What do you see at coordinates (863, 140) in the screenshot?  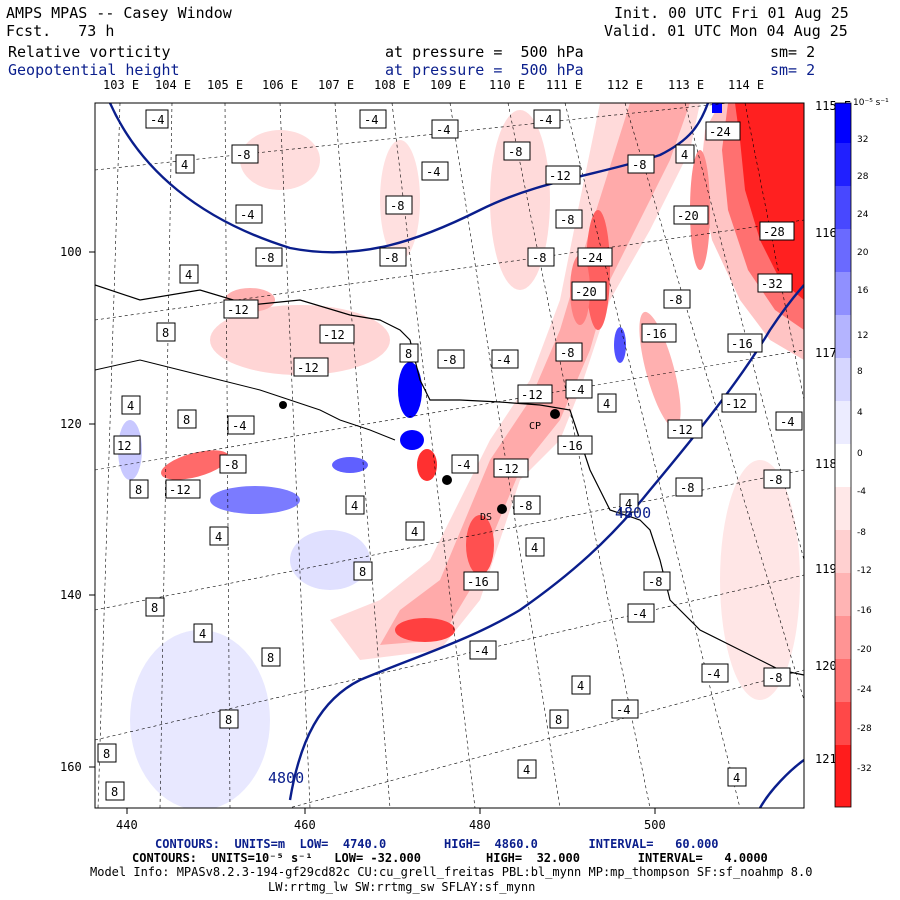 I see `colorbar-tick: 32` at bounding box center [863, 140].